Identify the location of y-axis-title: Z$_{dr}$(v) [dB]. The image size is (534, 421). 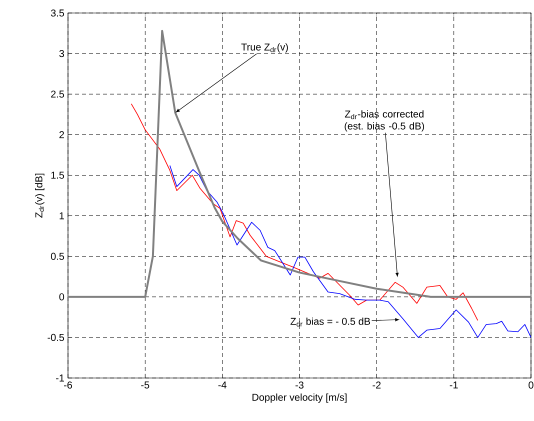
(39, 196).